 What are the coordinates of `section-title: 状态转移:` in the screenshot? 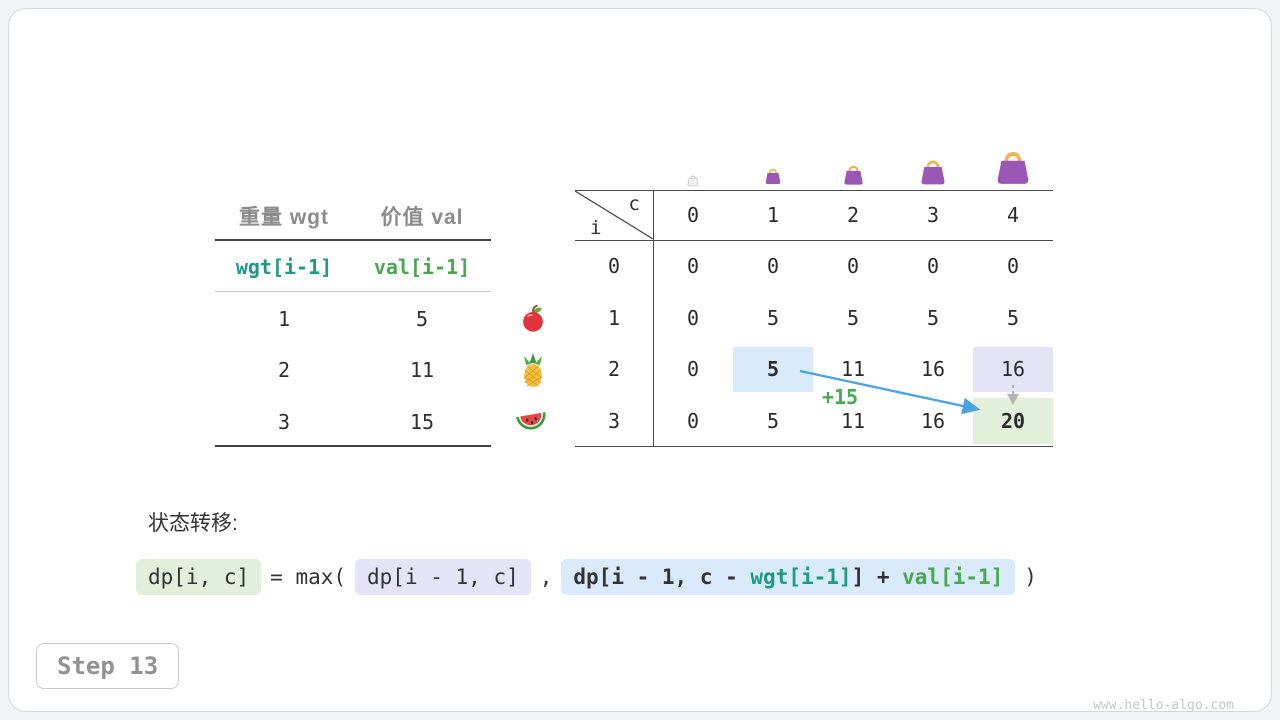 It's located at (193, 523).